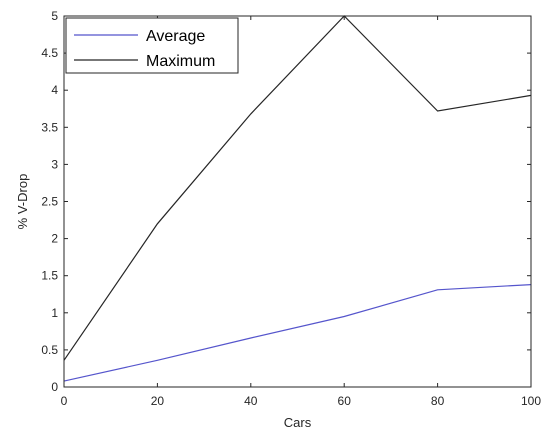 The image size is (550, 439). What do you see at coordinates (54, 90) in the screenshot?
I see `y-tick-label: 4` at bounding box center [54, 90].